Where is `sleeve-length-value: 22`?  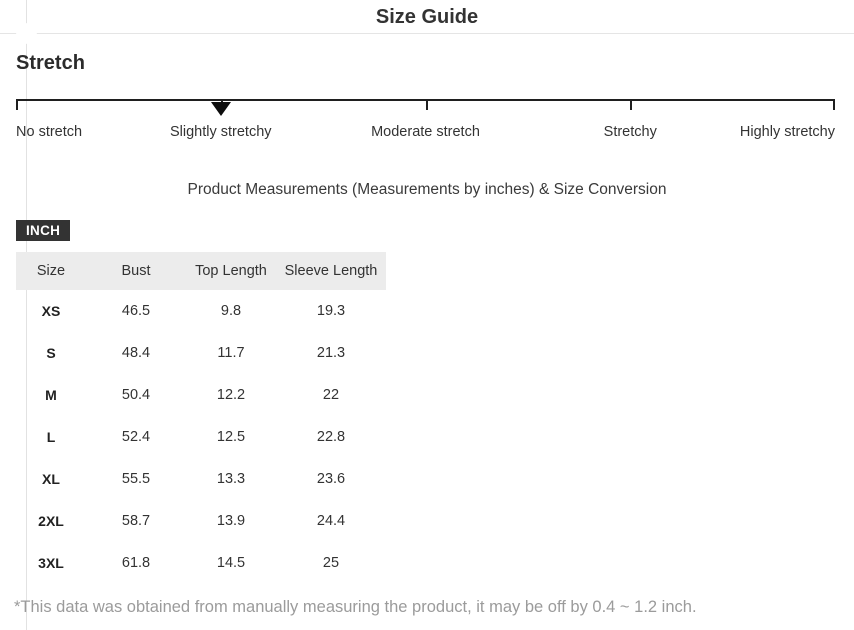 sleeve-length-value: 22 is located at coordinates (331, 395).